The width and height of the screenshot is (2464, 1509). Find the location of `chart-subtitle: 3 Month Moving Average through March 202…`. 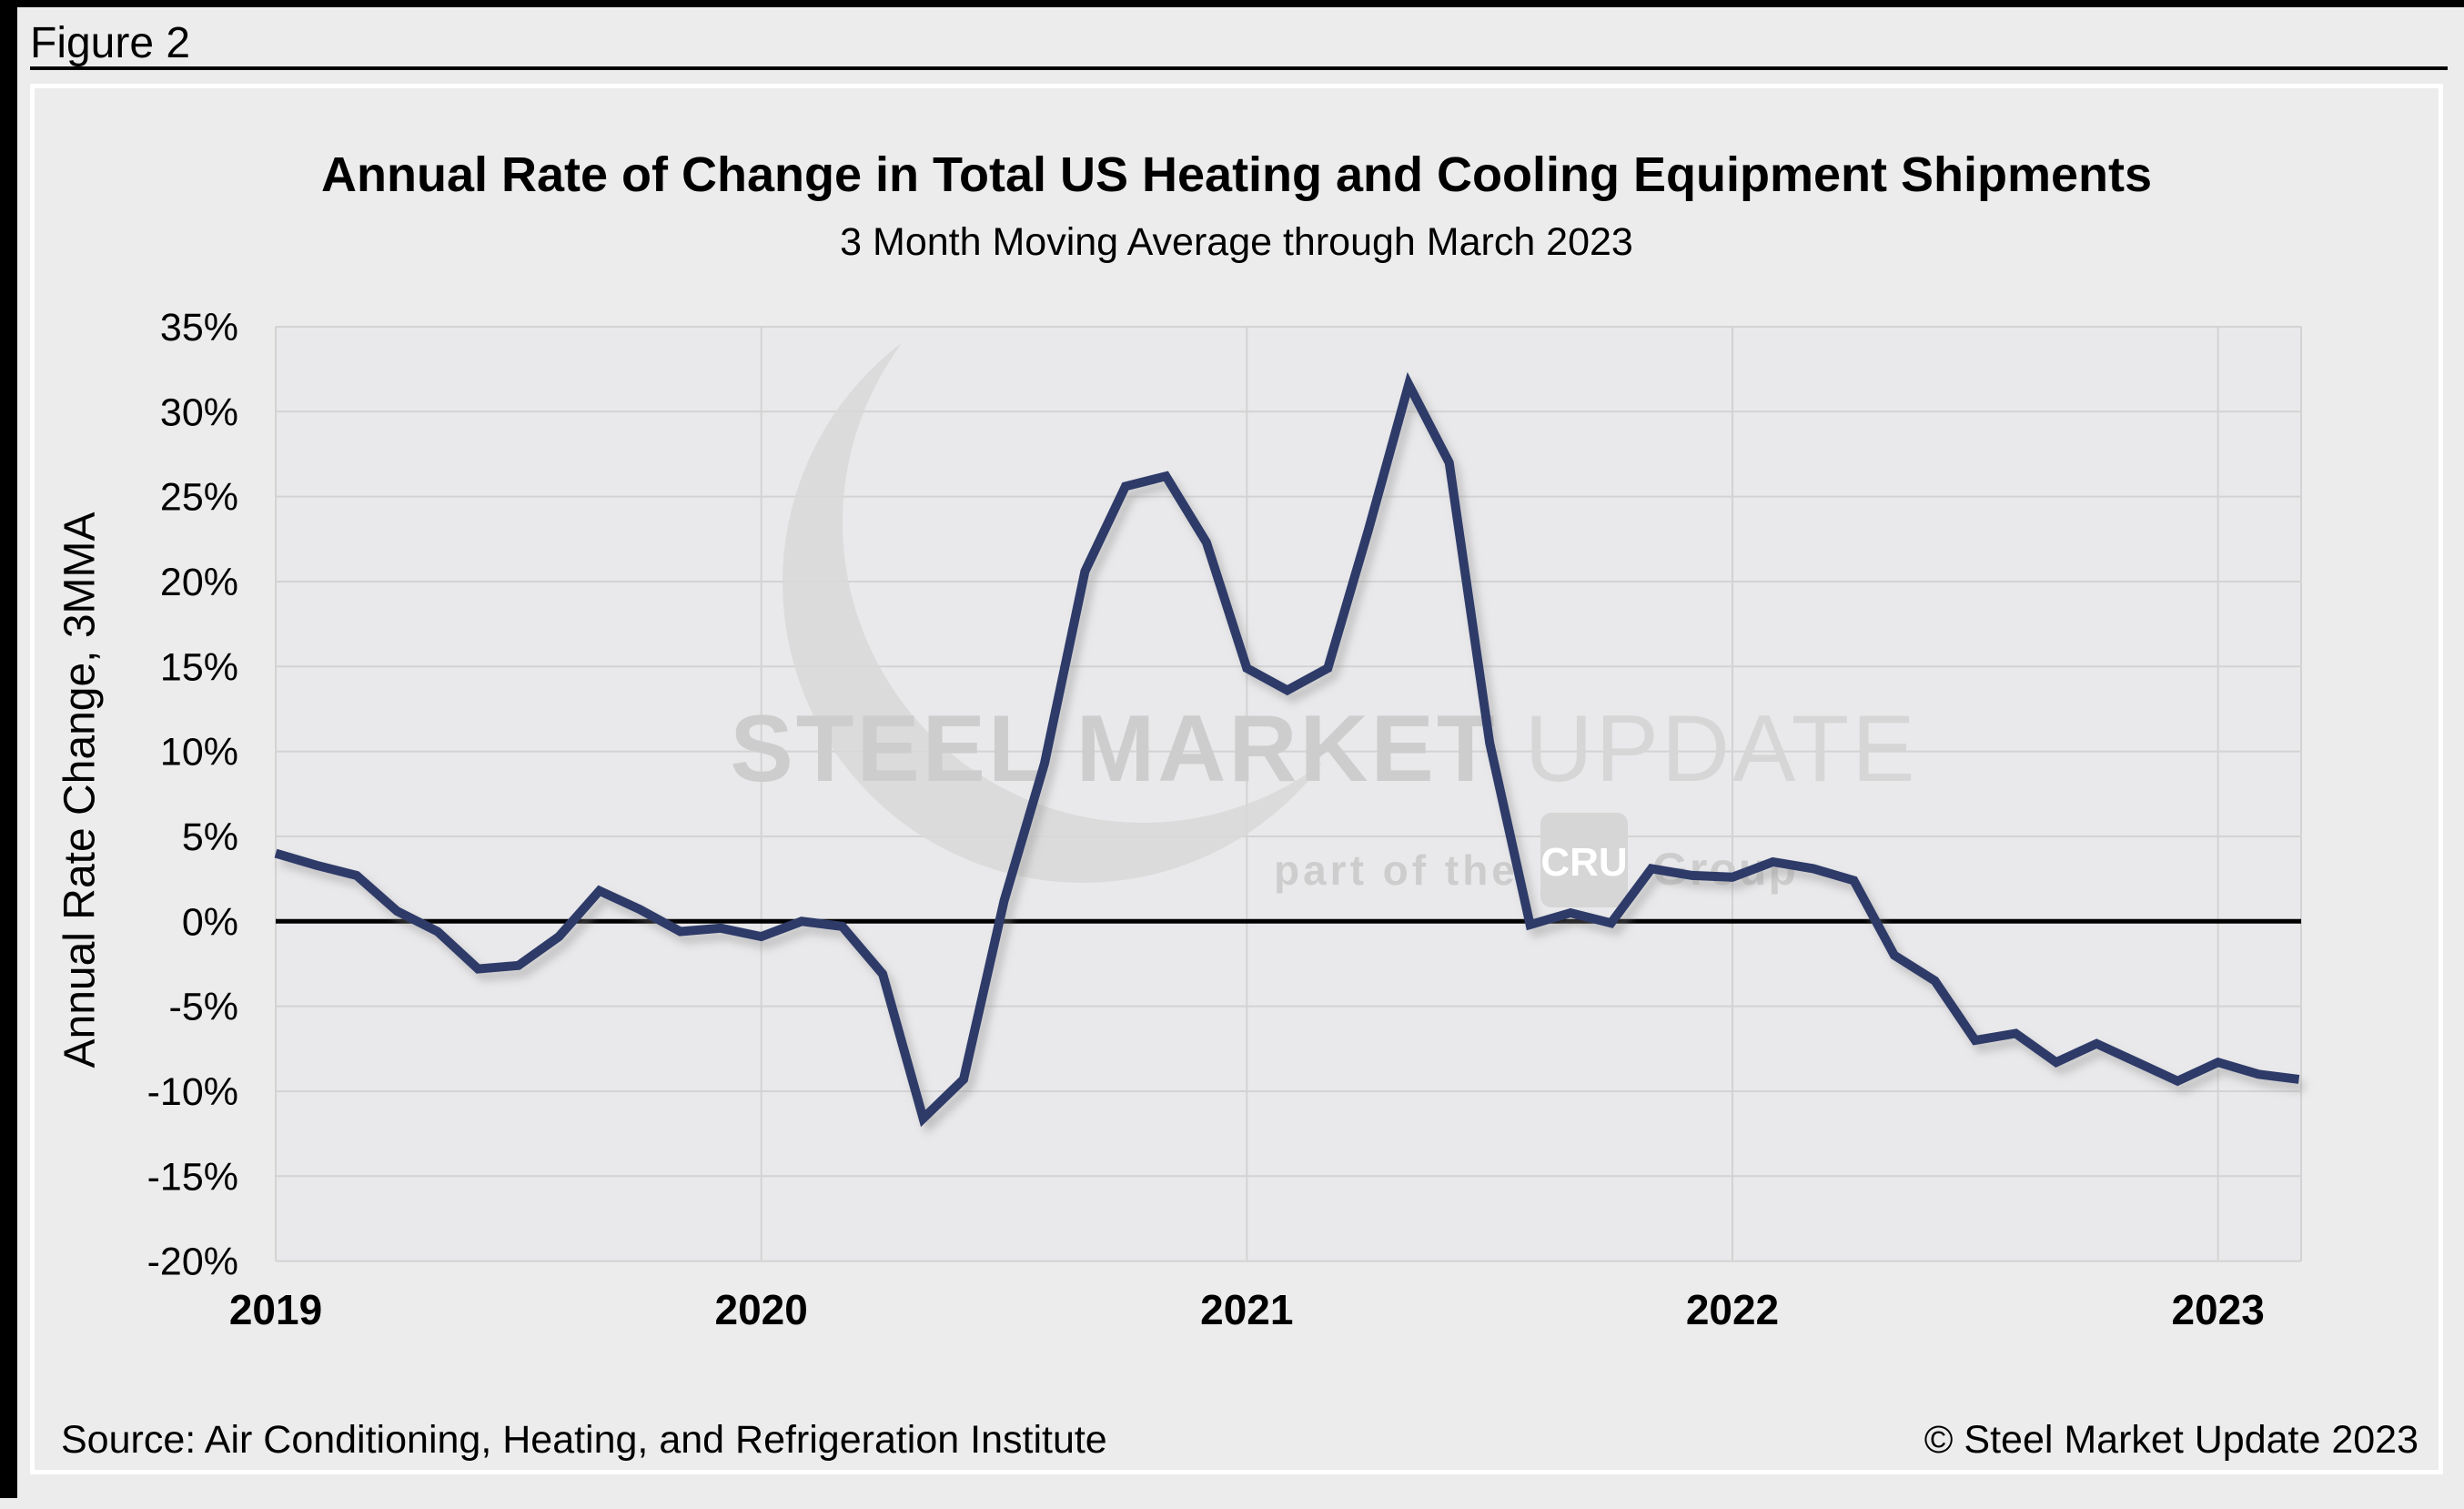

chart-subtitle: 3 Month Moving Average through March 202… is located at coordinates (1236, 242).